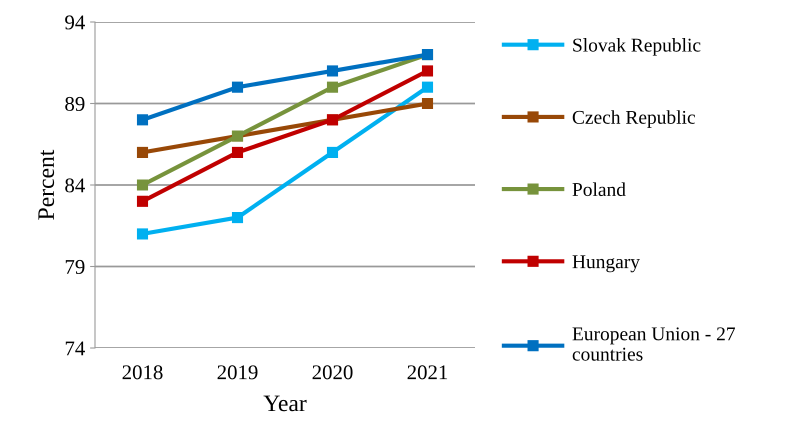  What do you see at coordinates (654, 344) in the screenshot?
I see `legend-label: European Union - 27 countries` at bounding box center [654, 344].